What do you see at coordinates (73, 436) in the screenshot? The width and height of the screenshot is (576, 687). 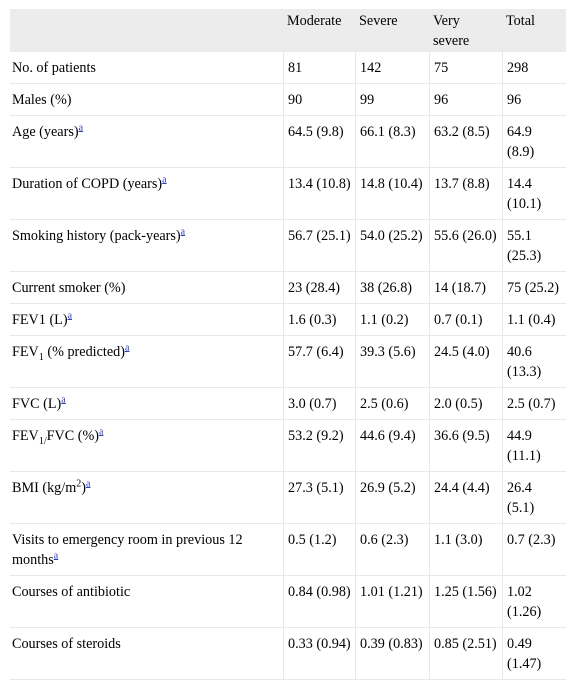 I see `row-label-post: FVC (%)` at bounding box center [73, 436].